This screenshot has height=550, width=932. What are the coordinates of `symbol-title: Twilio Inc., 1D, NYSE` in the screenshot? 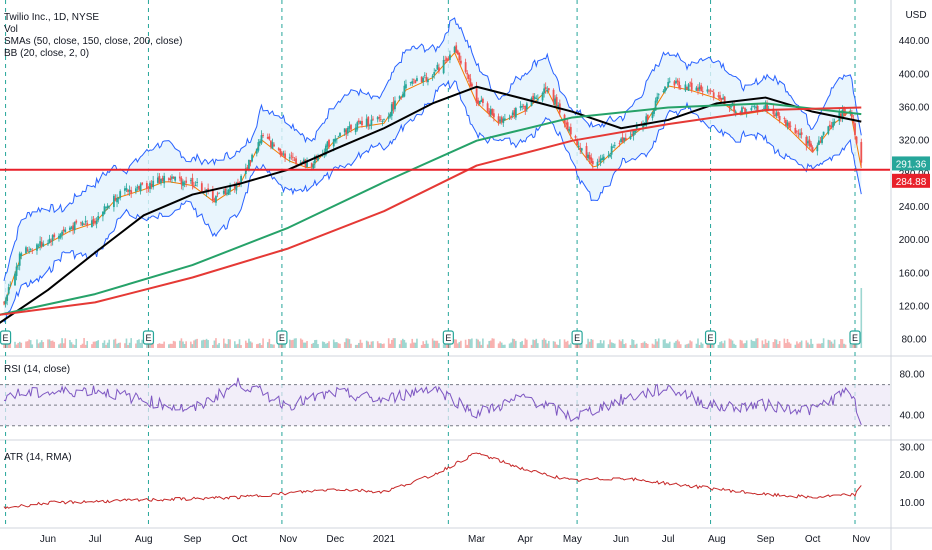 It's located at (52, 17).